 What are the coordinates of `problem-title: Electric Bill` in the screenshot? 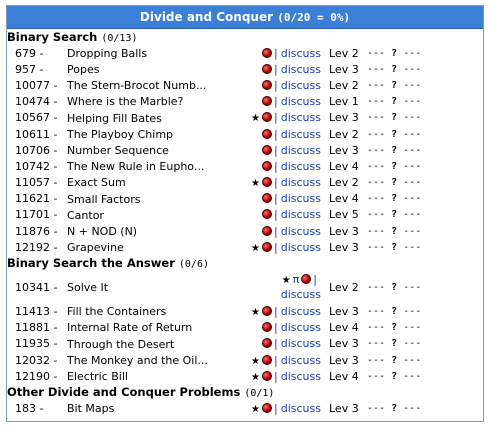 It's located at (97, 377).